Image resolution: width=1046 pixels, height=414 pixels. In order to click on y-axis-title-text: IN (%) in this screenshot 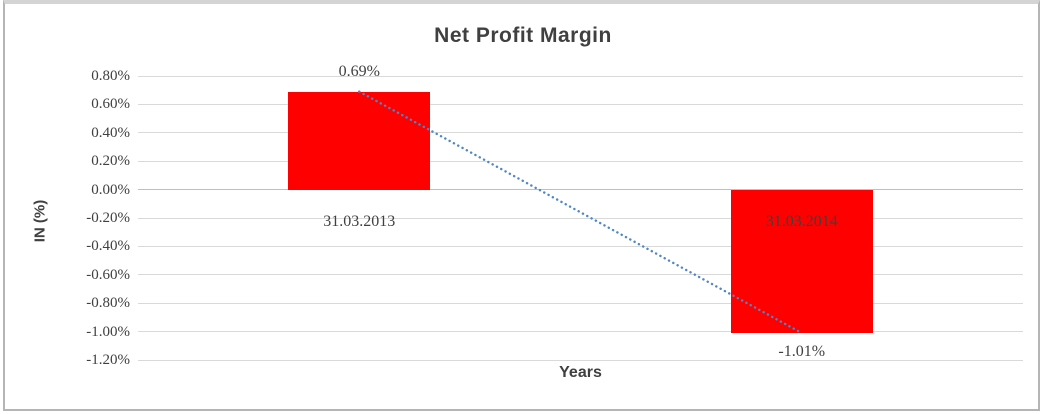, I will do `click(40, 221)`.